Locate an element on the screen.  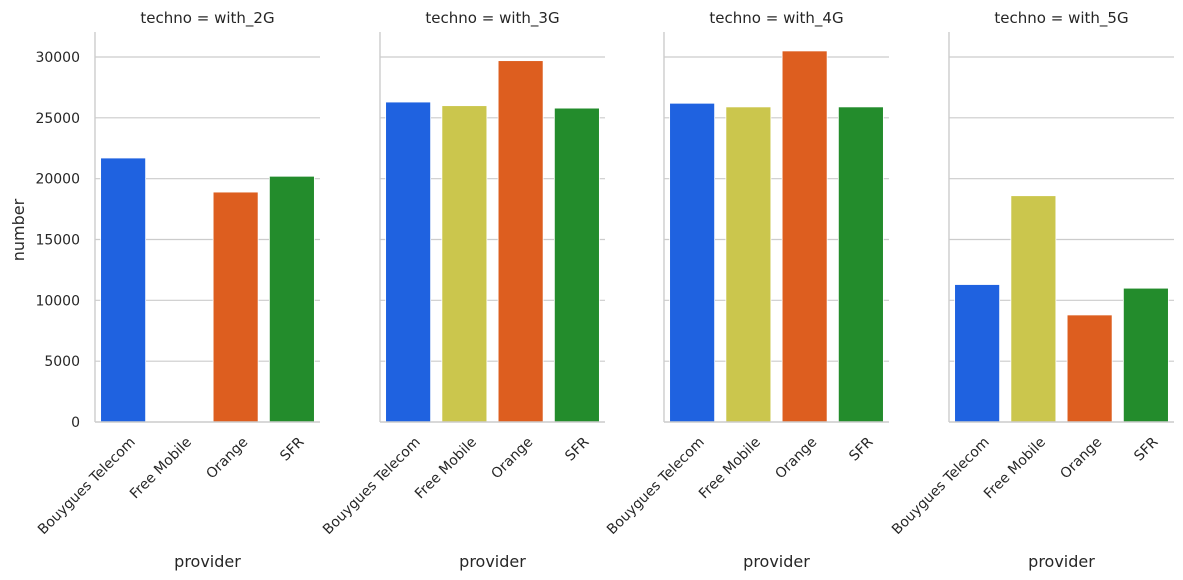
panel-title: techno = with_4G is located at coordinates (776, 18).